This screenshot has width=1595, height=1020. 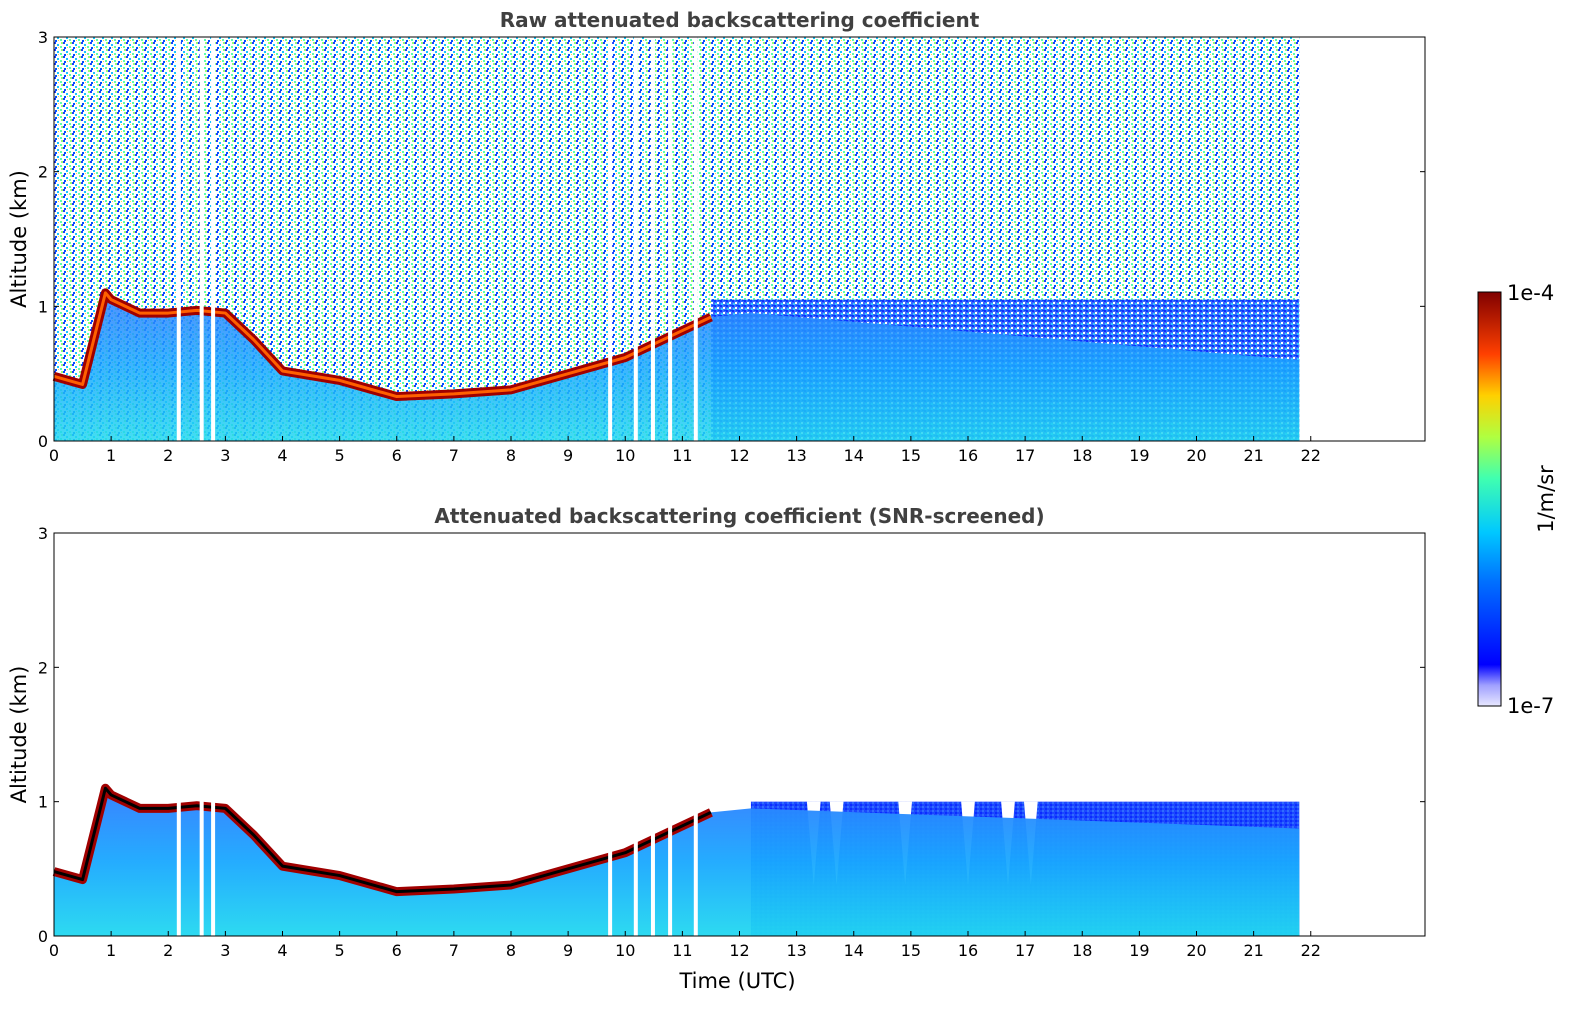 I want to click on colorbar-min-label: 1e-7, so click(x=1530, y=706).